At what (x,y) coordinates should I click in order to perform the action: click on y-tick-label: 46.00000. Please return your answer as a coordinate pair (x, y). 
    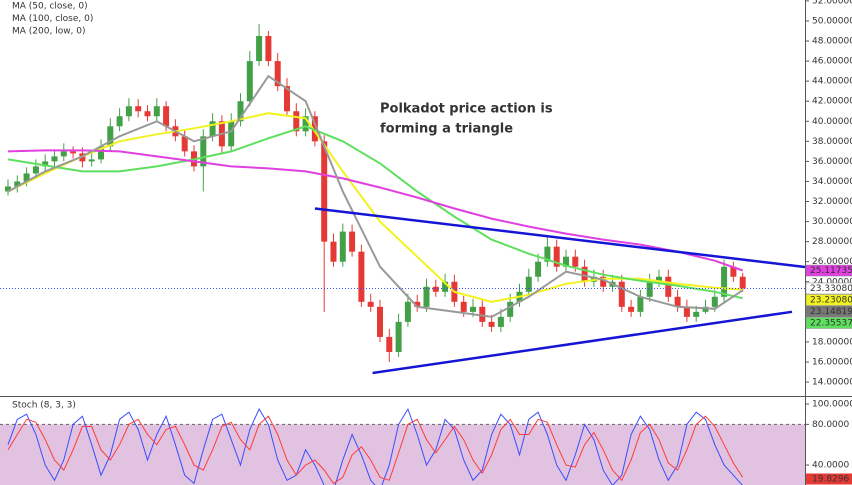
    Looking at the image, I should click on (832, 62).